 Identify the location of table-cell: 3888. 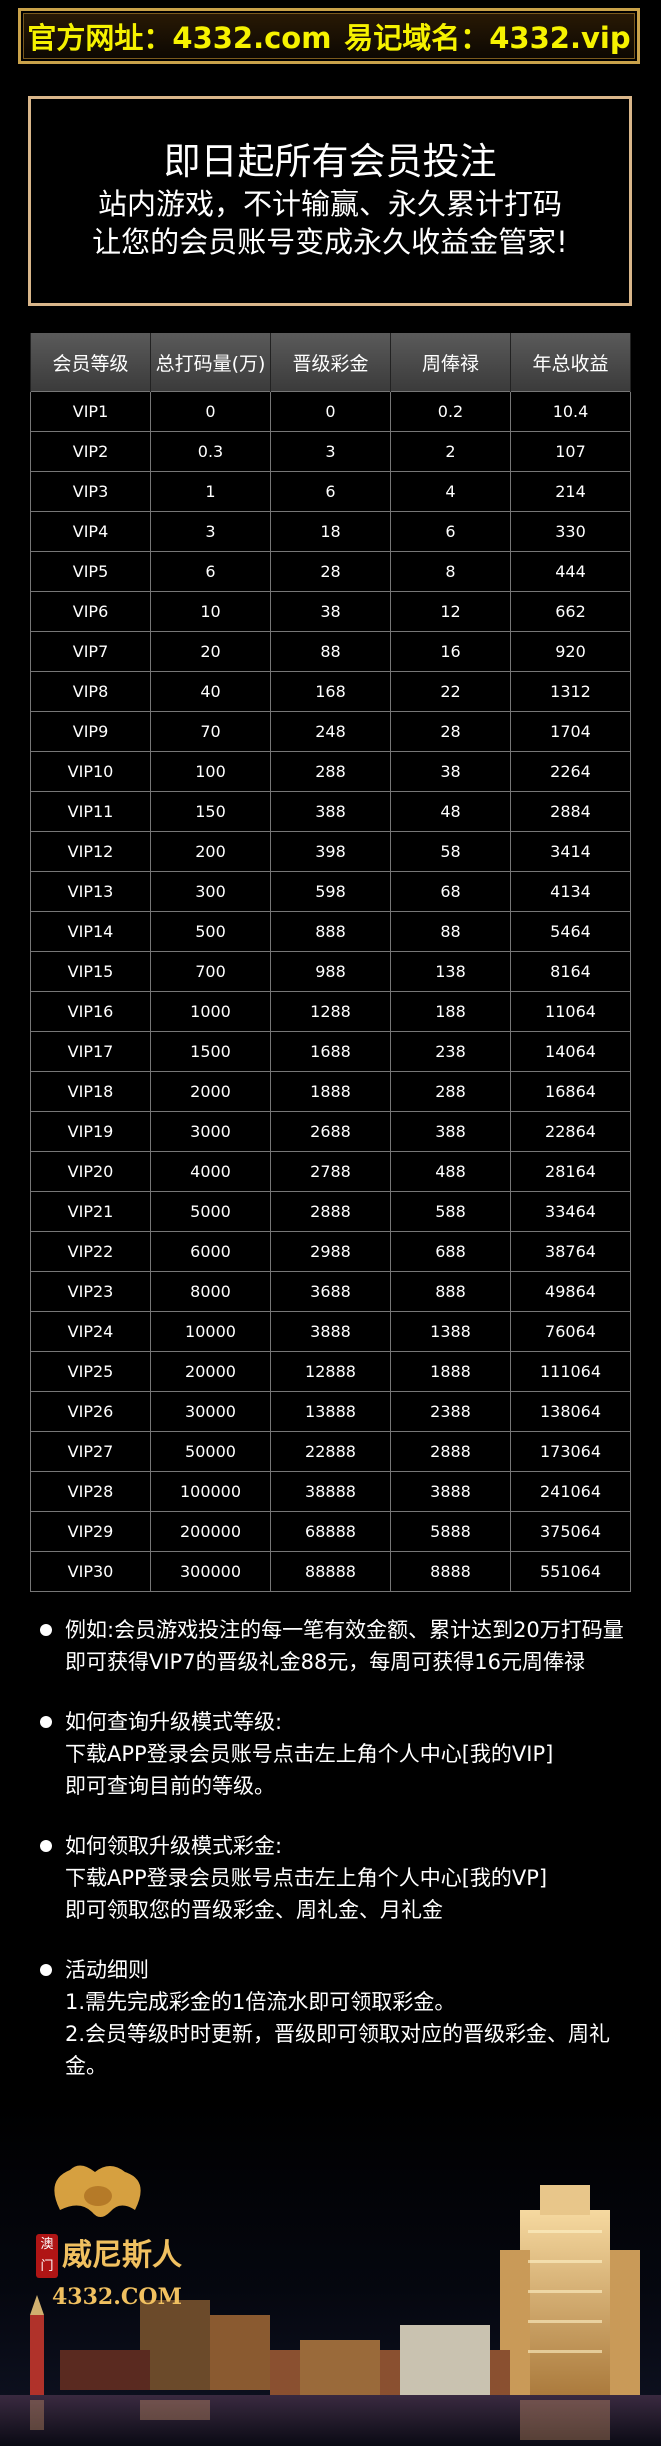
(450, 1491).